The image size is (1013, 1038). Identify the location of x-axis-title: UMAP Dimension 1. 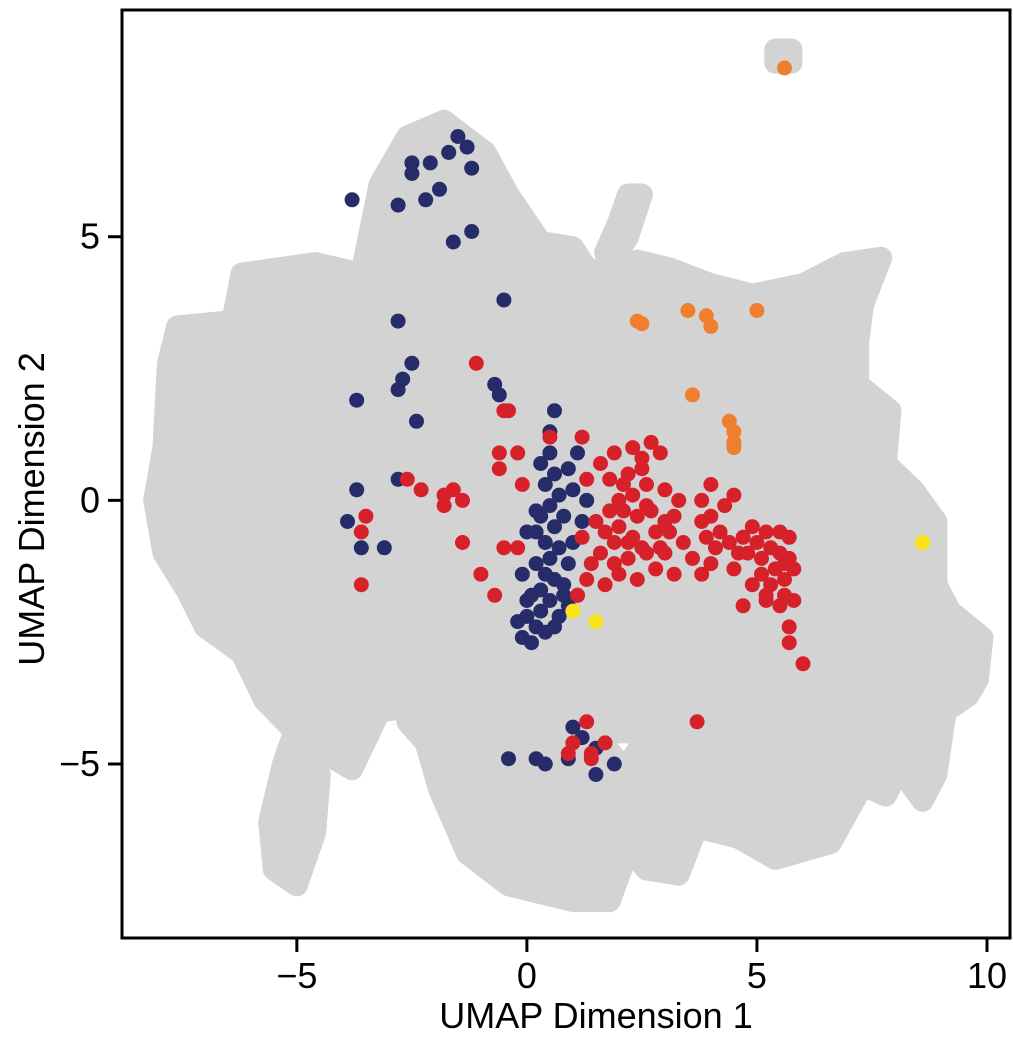
(595, 1015).